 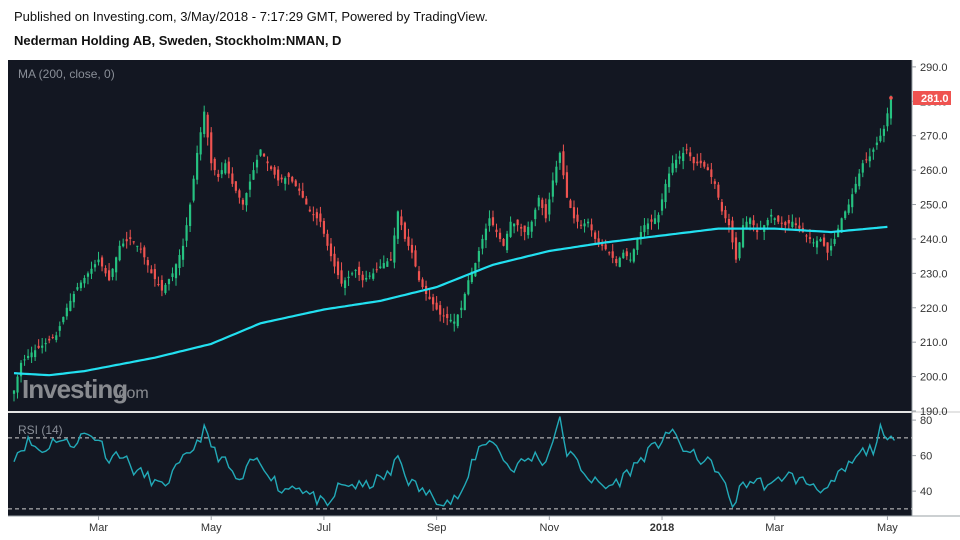 I want to click on time-tick-label: Mar, so click(x=774, y=528).